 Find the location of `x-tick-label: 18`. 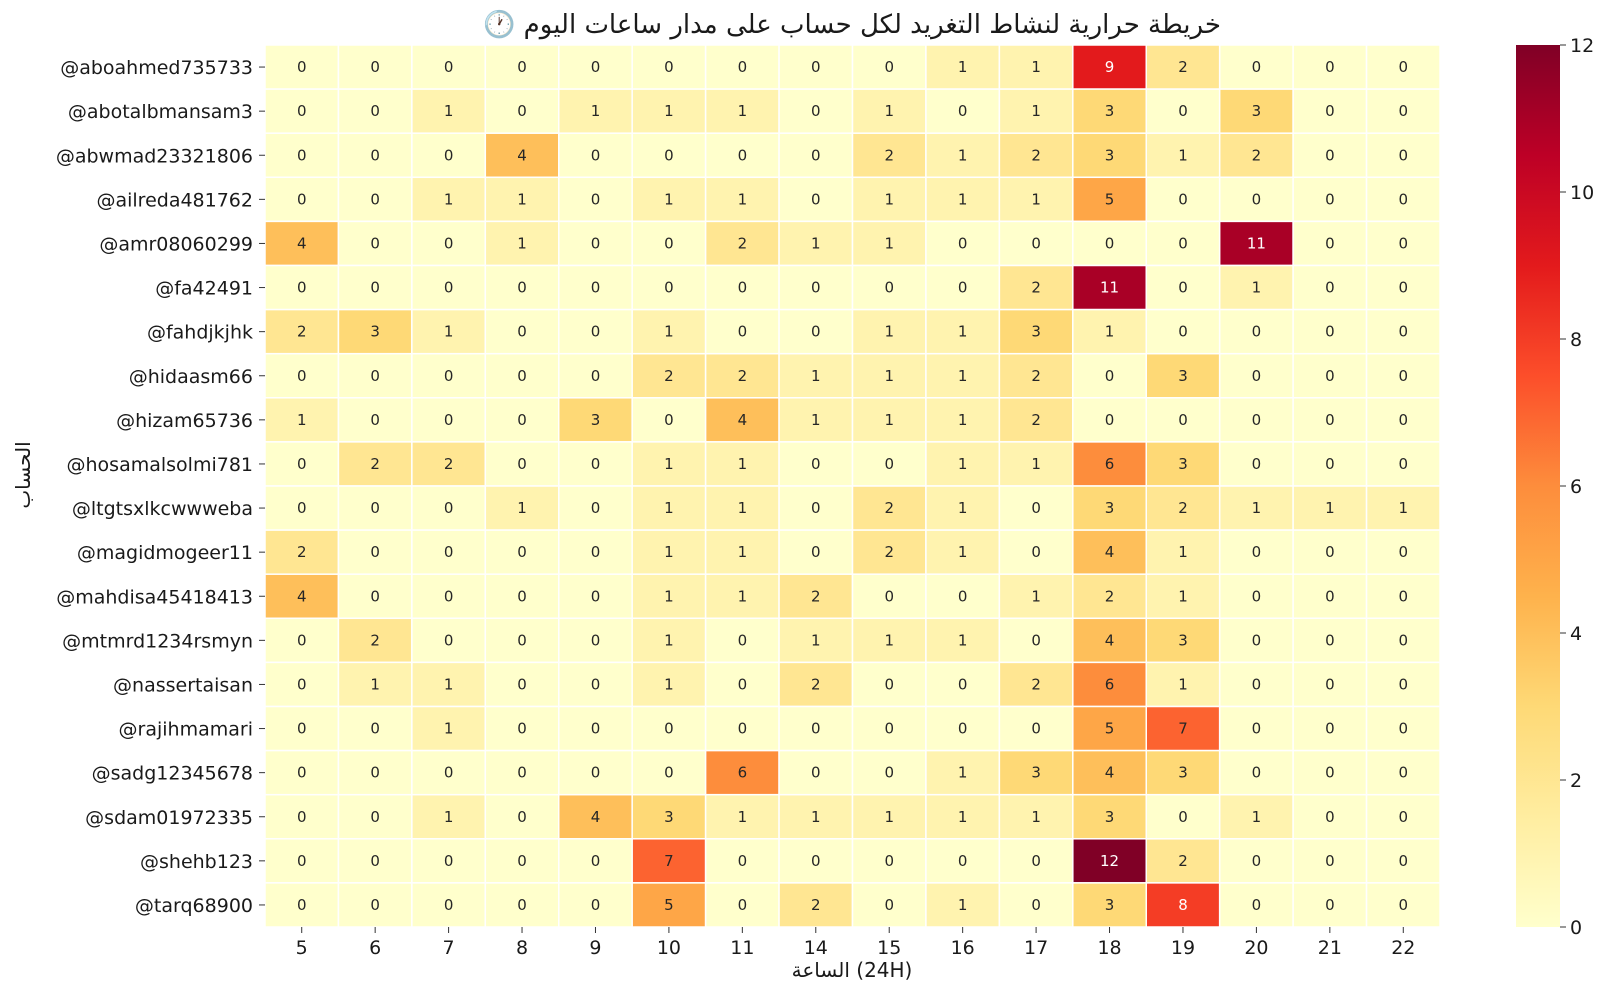

x-tick-label: 18 is located at coordinates (1109, 948).